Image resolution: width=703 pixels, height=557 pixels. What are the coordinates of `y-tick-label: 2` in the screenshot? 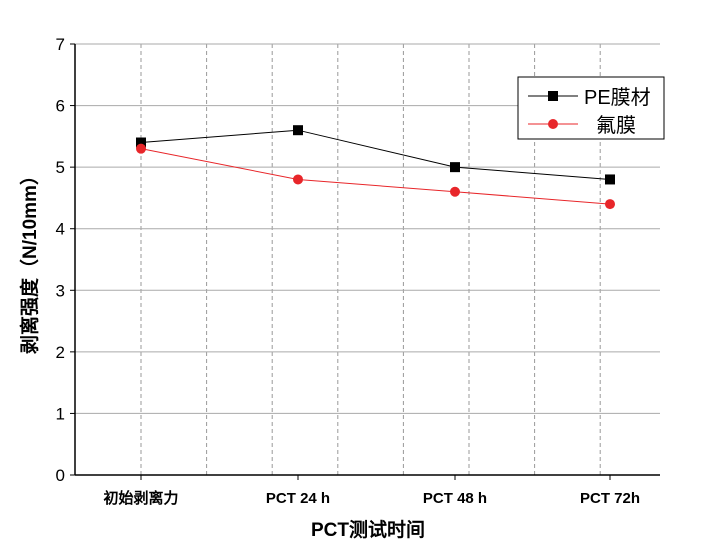 It's located at (60, 352).